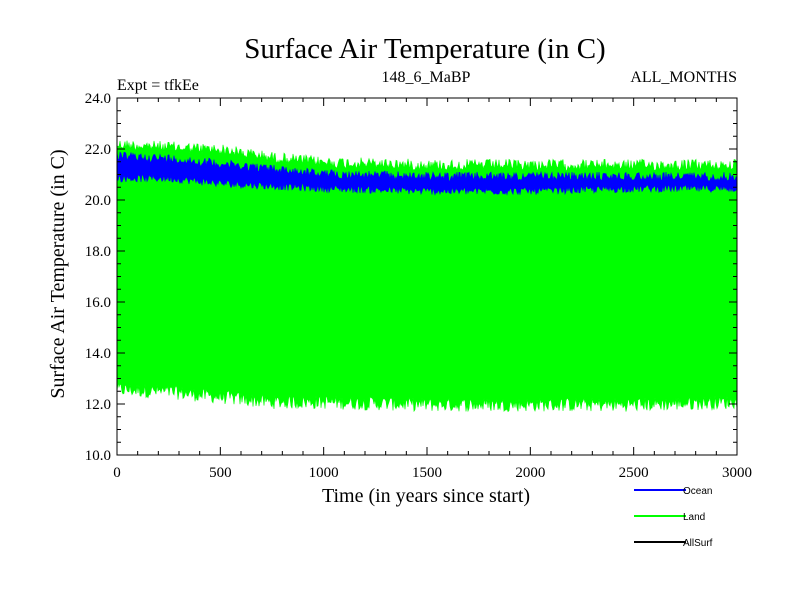 This screenshot has height=605, width=800. I want to click on x-tick-label: 0, so click(117, 473).